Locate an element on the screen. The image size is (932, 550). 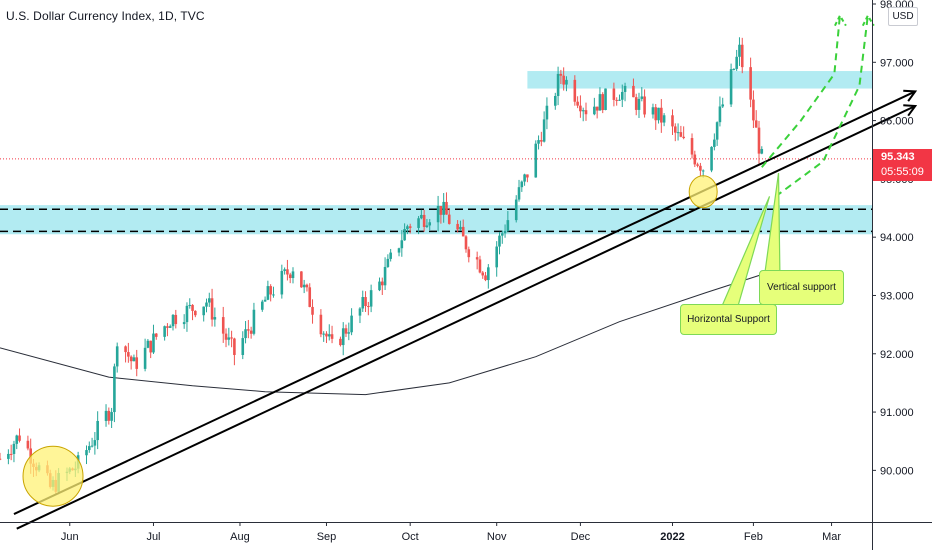
y-tick-label: 91.000 is located at coordinates (897, 413).